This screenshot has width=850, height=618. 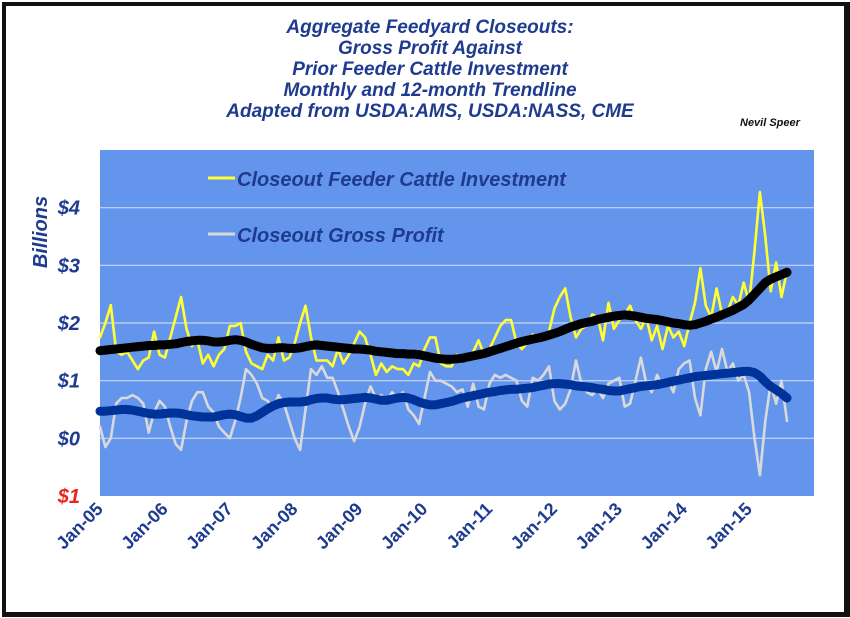 I want to click on x-tick-label: Jan-10, so click(x=404, y=526).